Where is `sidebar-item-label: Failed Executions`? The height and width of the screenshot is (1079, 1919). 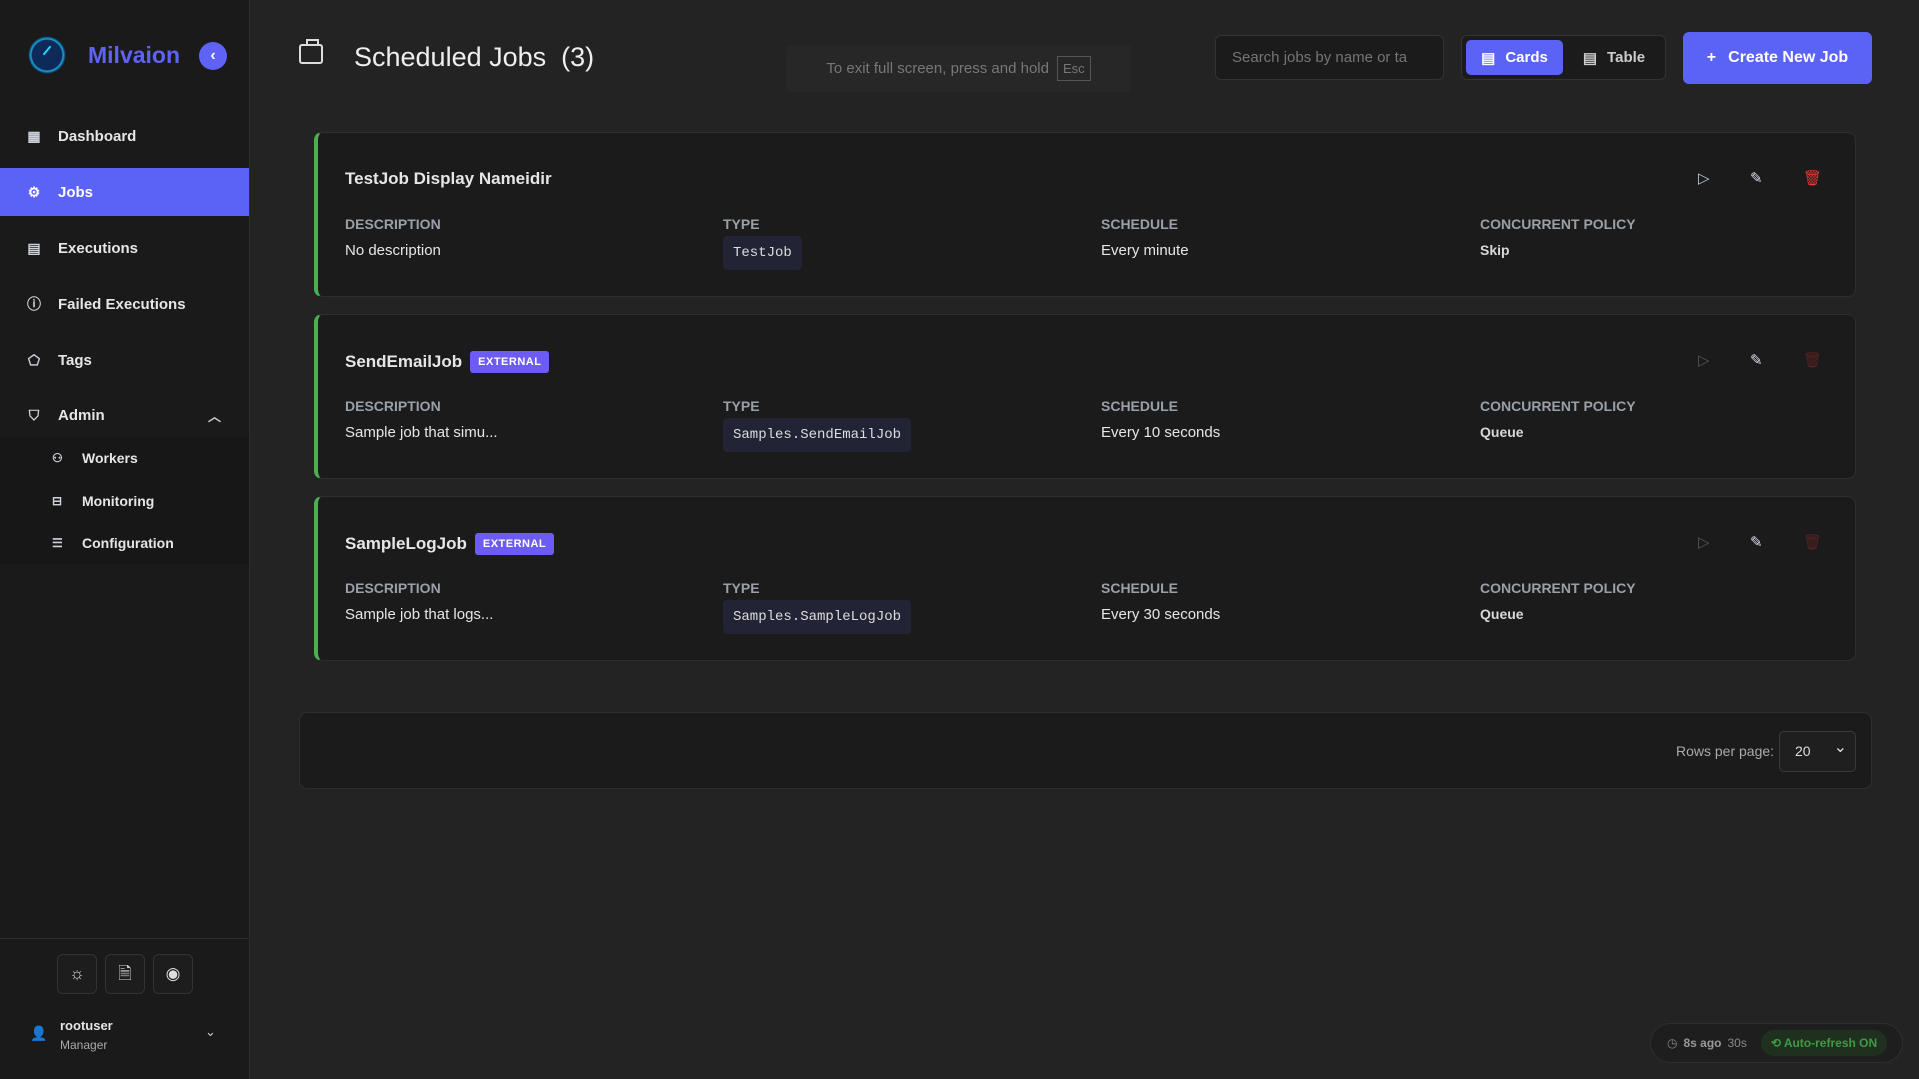 sidebar-item-label: Failed Executions is located at coordinates (122, 304).